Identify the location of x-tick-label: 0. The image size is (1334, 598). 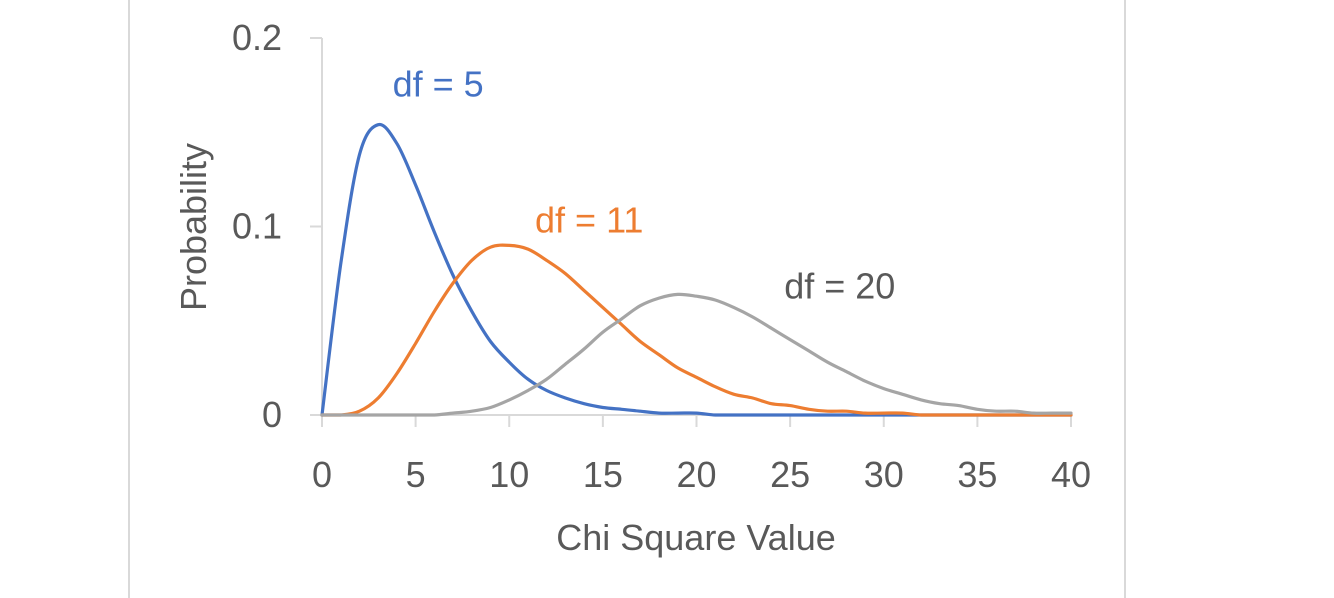
(322, 474).